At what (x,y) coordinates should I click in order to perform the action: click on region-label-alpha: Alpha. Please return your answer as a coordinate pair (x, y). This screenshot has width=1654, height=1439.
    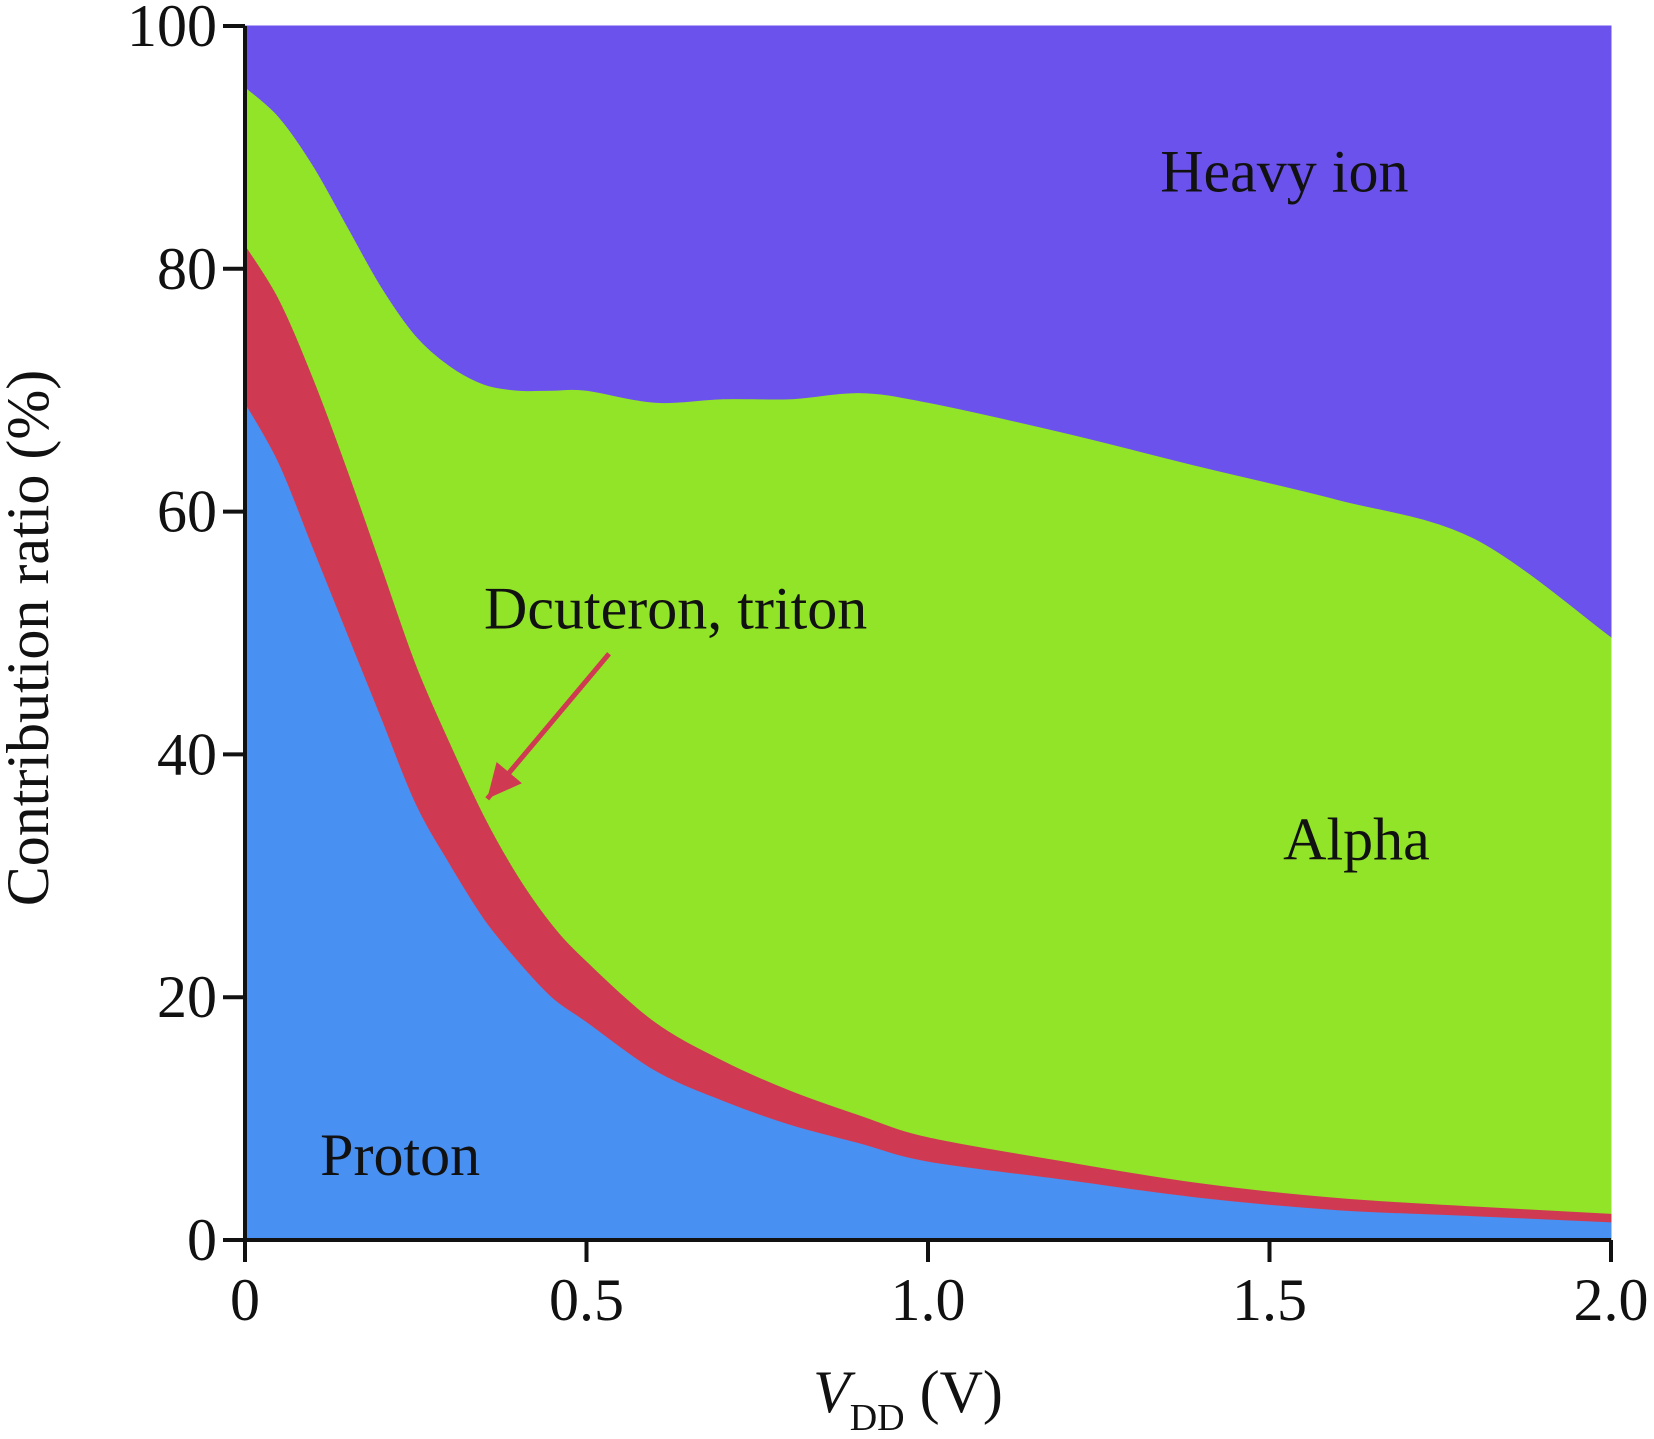
    Looking at the image, I should click on (1356, 839).